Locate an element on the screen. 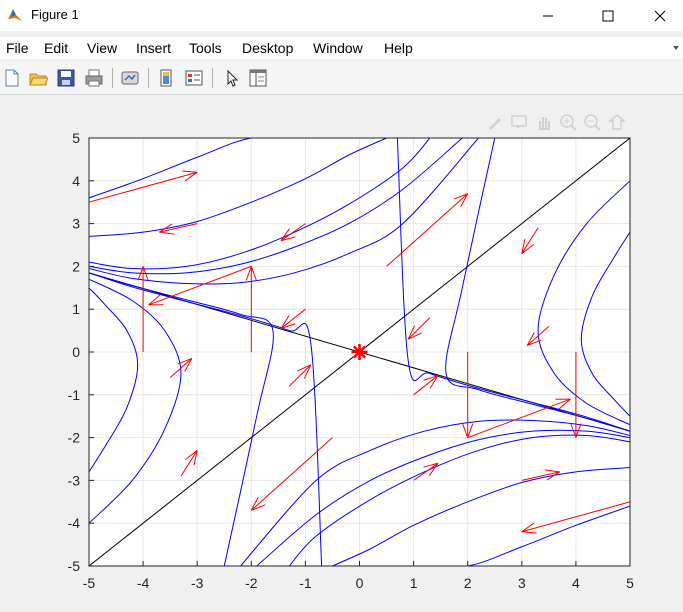 This screenshot has height=612, width=683. y-tick-label: 3 is located at coordinates (76, 224).